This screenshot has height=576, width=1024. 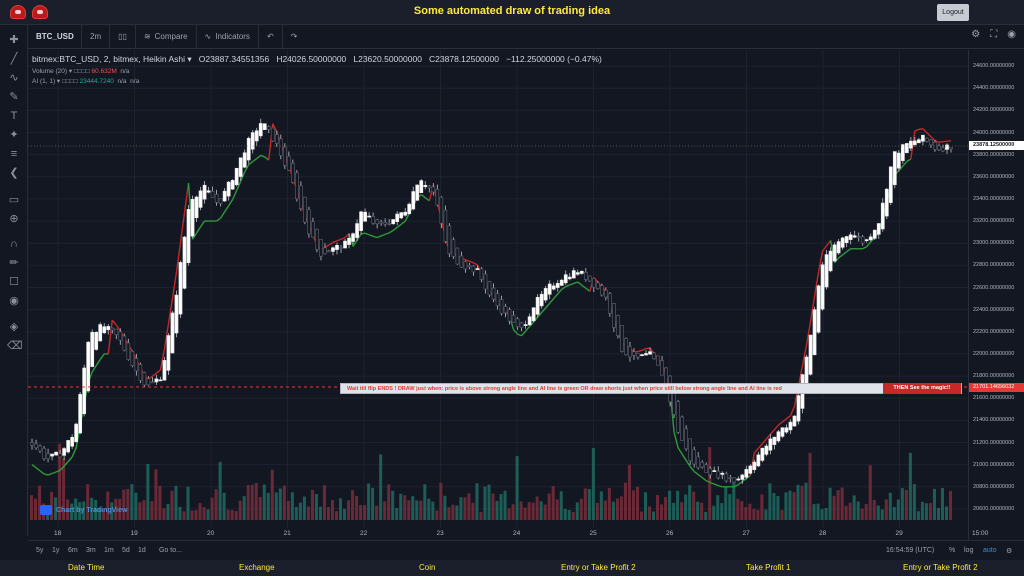 What do you see at coordinates (271, 36) in the screenshot?
I see `undo-button: ↶` at bounding box center [271, 36].